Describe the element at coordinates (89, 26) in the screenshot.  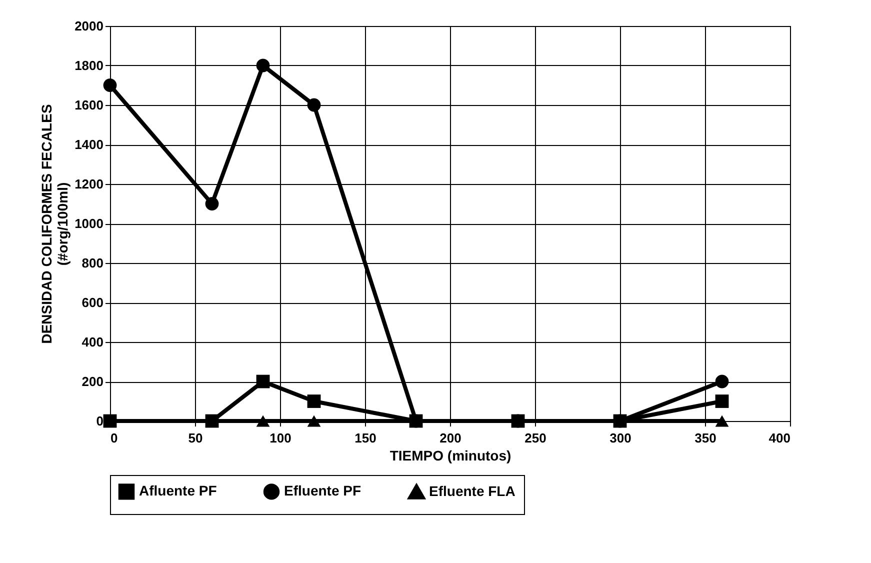
I see `y-tick-label: 2000` at that location.